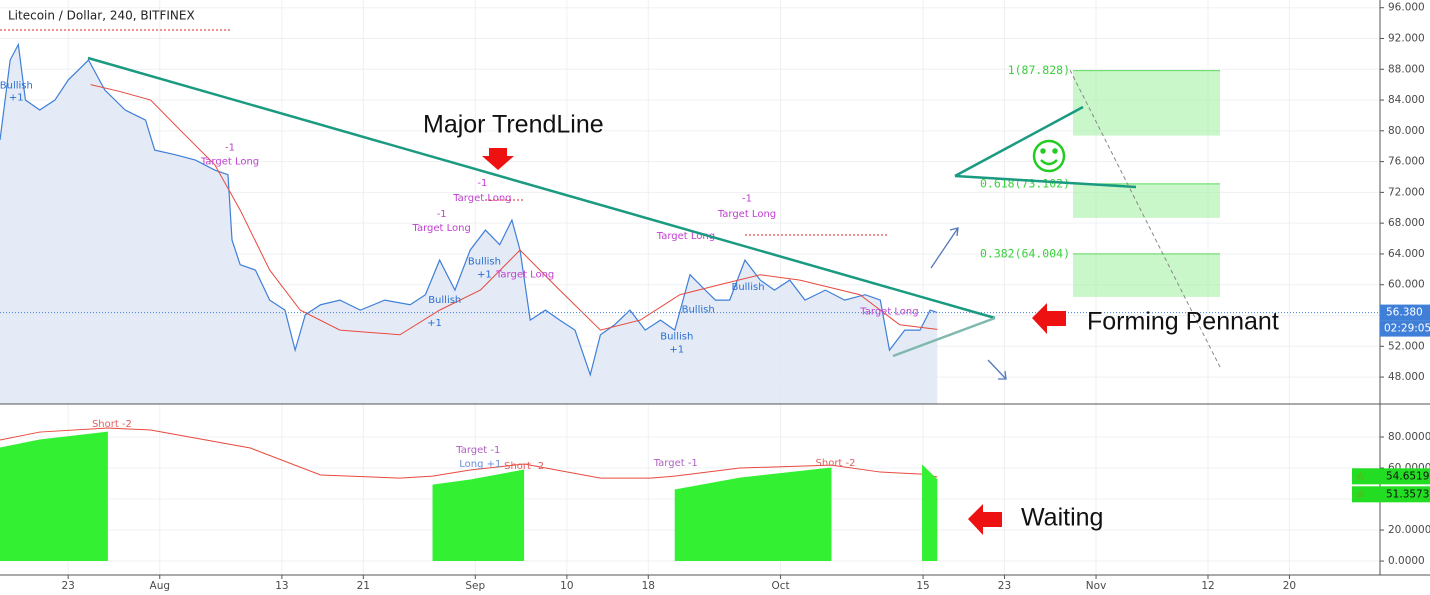  Describe the element at coordinates (363, 586) in the screenshot. I see `x-tick-label: 21` at that location.